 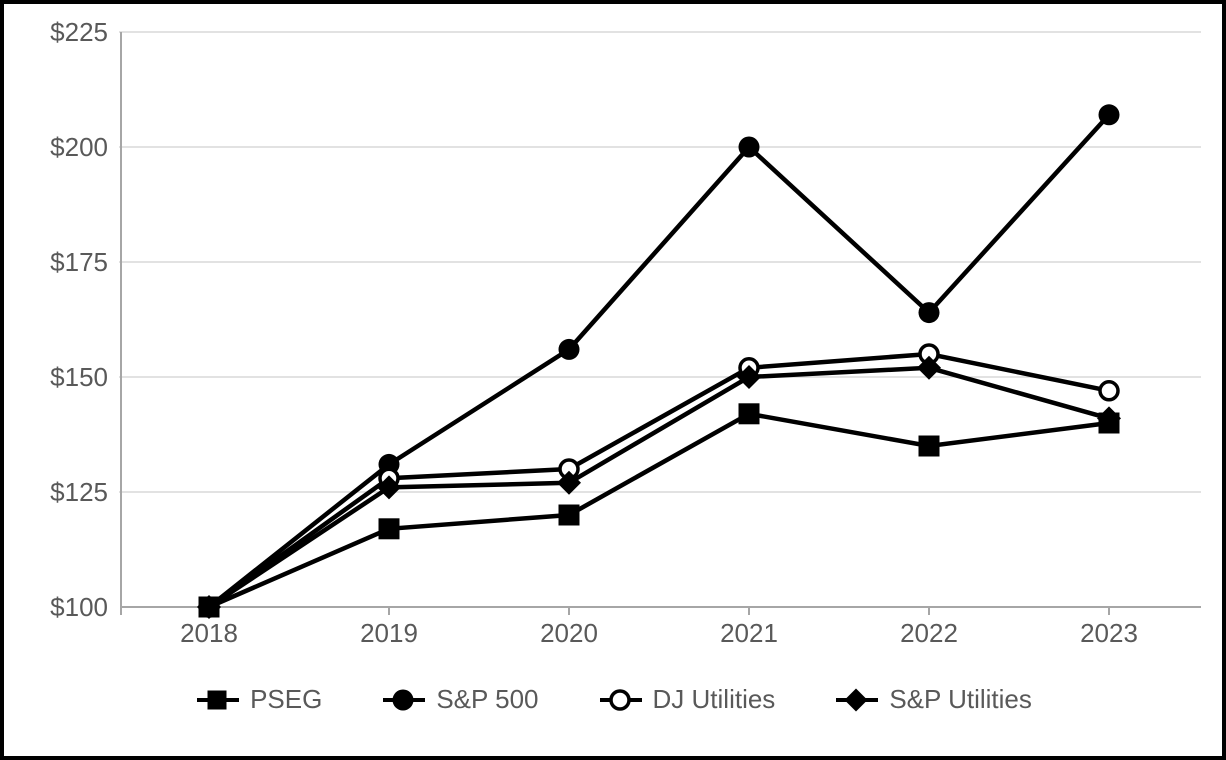 I want to click on y-tick-label: $125, so click(x=79, y=492).